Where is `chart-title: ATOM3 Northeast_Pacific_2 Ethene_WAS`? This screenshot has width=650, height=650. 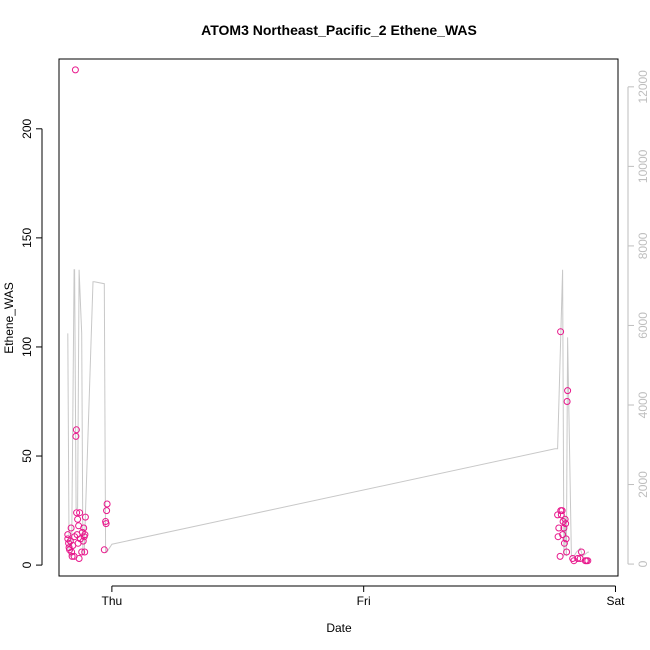 chart-title: ATOM3 Northeast_Pacific_2 Ethene_WAS is located at coordinates (339, 30).